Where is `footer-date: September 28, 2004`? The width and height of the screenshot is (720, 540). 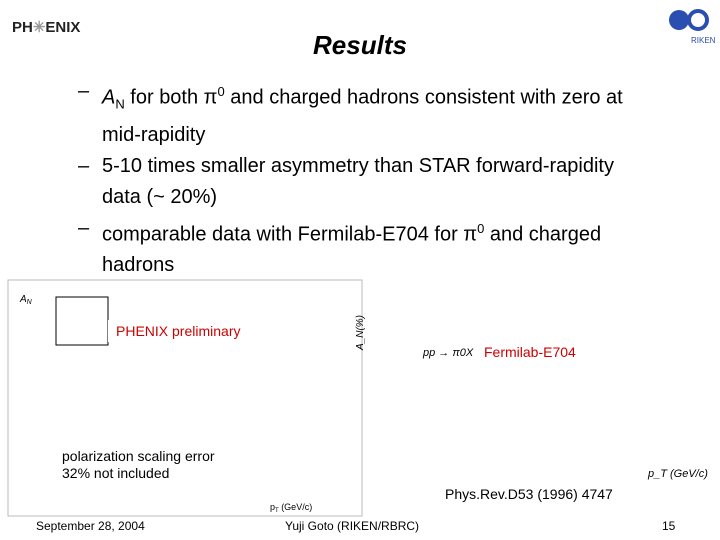 footer-date: September 28, 2004 is located at coordinates (90, 526).